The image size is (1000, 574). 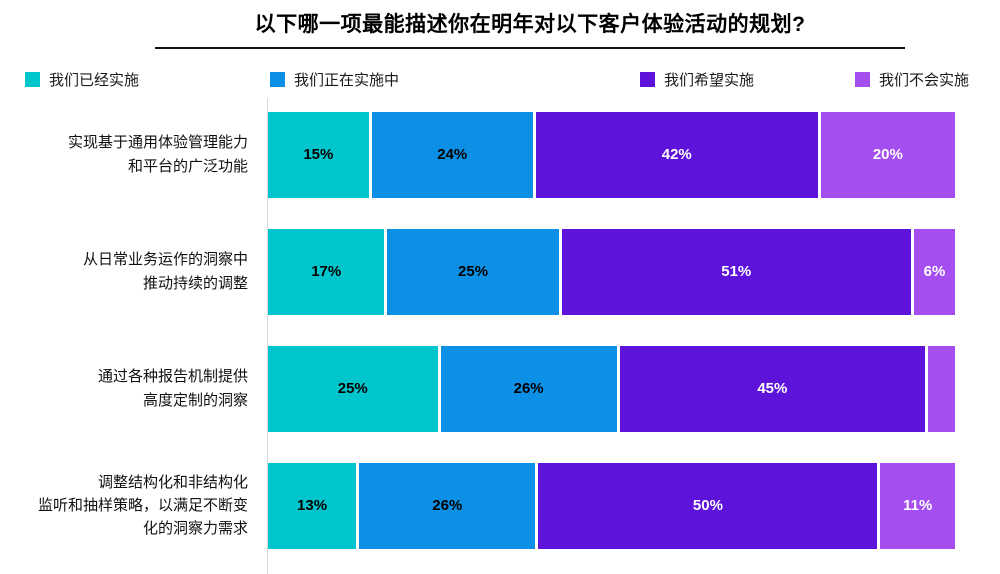 What do you see at coordinates (124, 154) in the screenshot?
I see `category-label: 实现基于通用体验管理能力和平台的广泛功能` at bounding box center [124, 154].